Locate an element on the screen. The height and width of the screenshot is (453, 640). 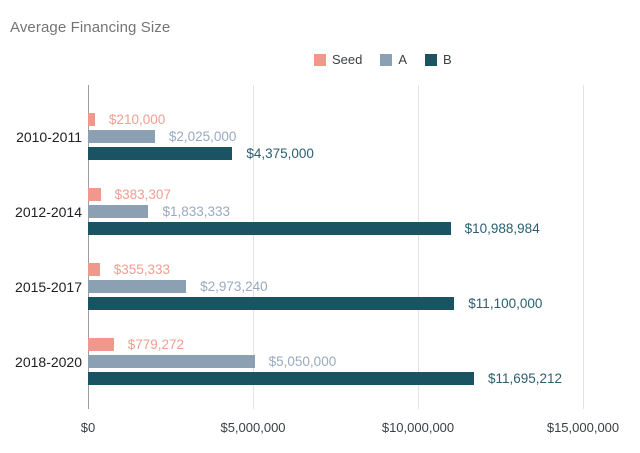
bar-group-2012-2014: $383,307 $1,833,333 $10,988,984 is located at coordinates (335, 211).